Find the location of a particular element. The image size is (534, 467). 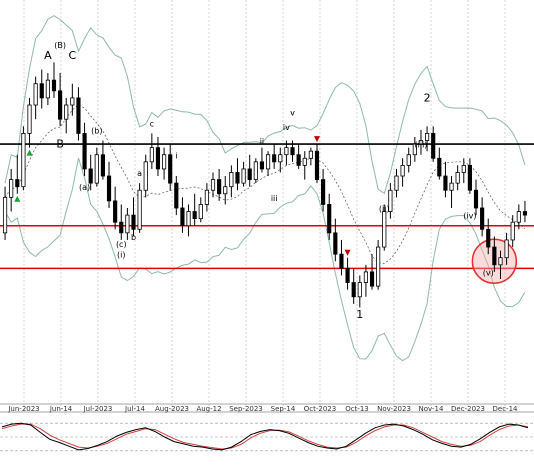

wave-label: (c) is located at coordinates (121, 244).